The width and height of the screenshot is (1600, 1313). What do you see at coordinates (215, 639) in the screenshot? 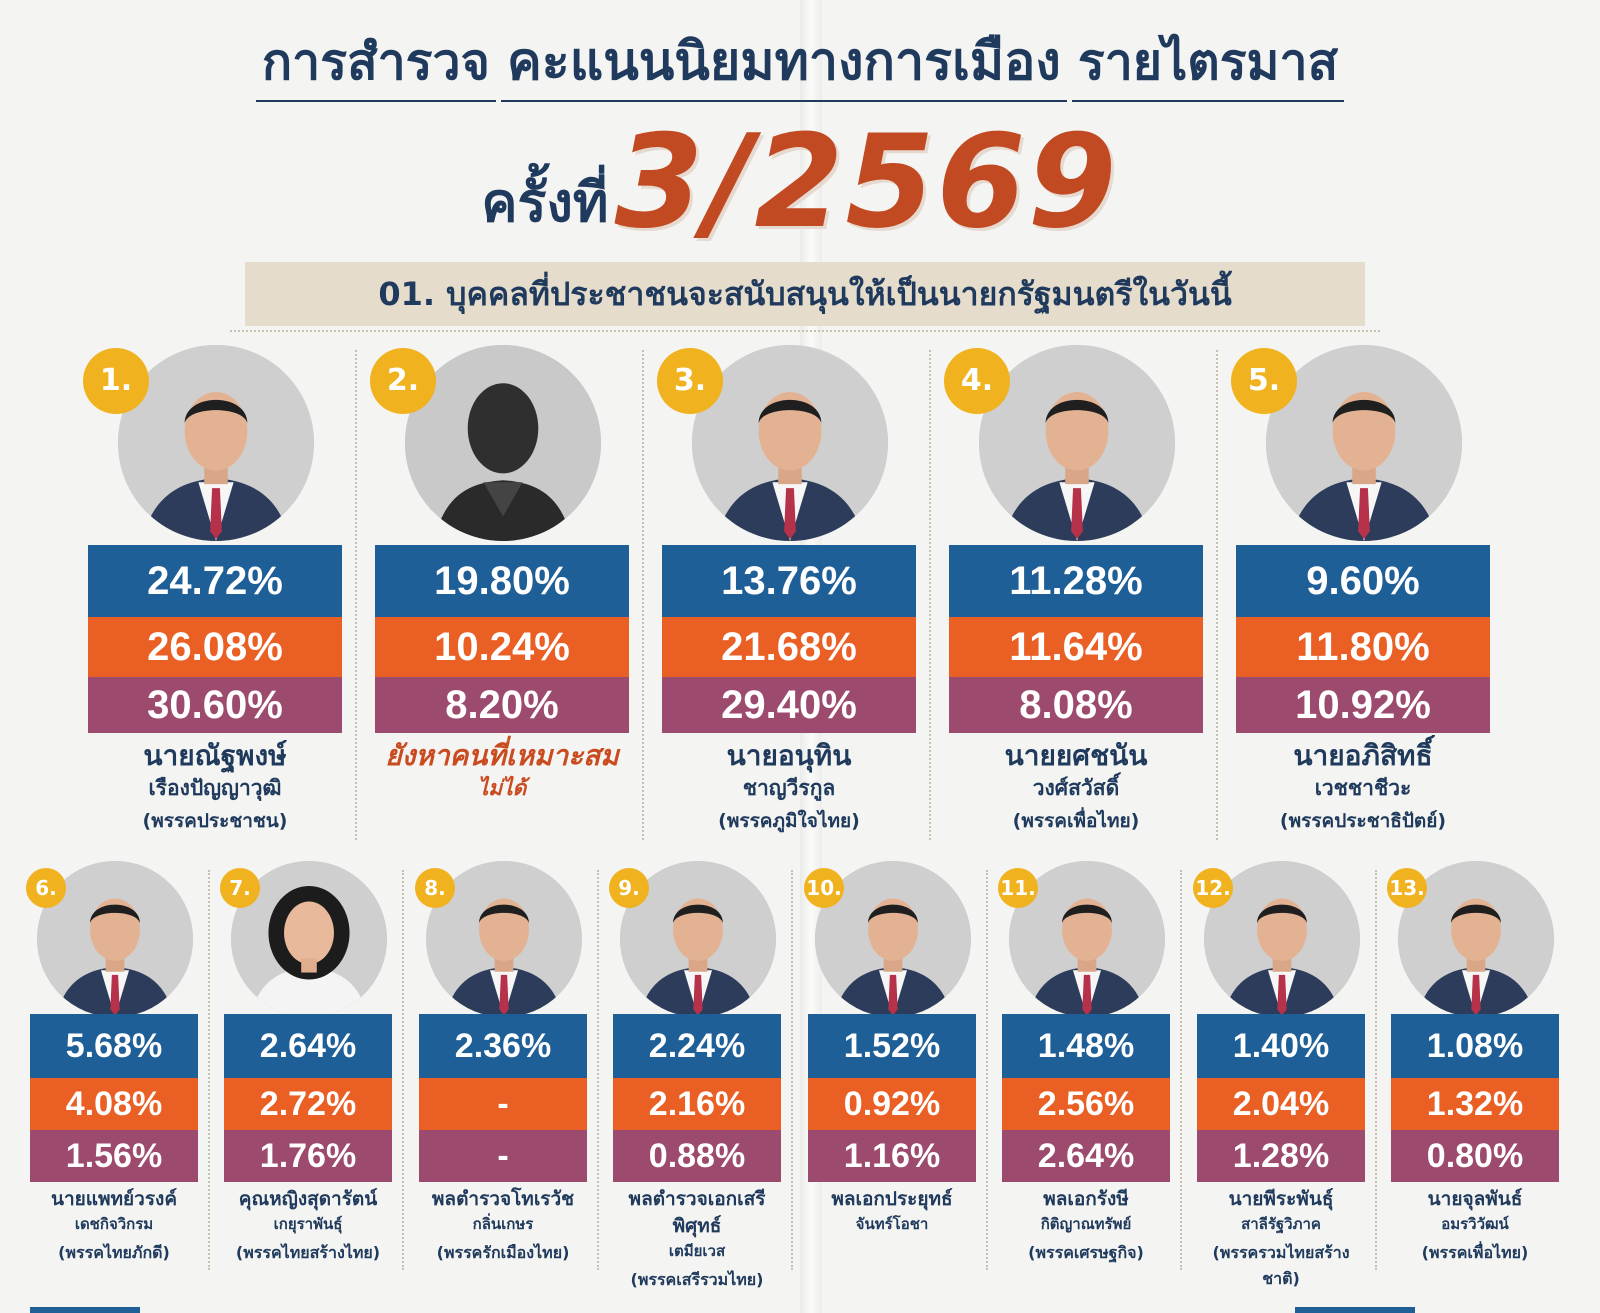
I see `value-bars: 24.72% 26.08% 30.60%` at bounding box center [215, 639].